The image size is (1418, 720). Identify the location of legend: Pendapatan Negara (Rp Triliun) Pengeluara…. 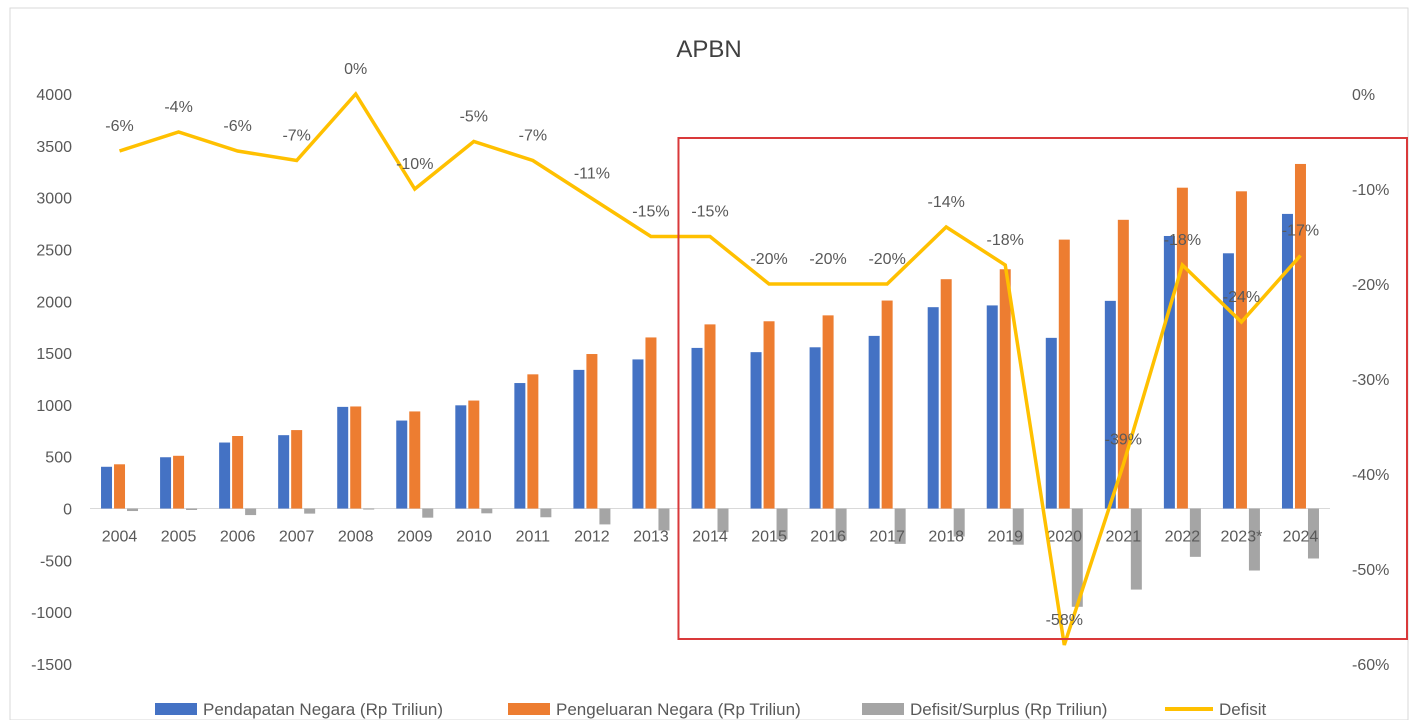
(711, 709).